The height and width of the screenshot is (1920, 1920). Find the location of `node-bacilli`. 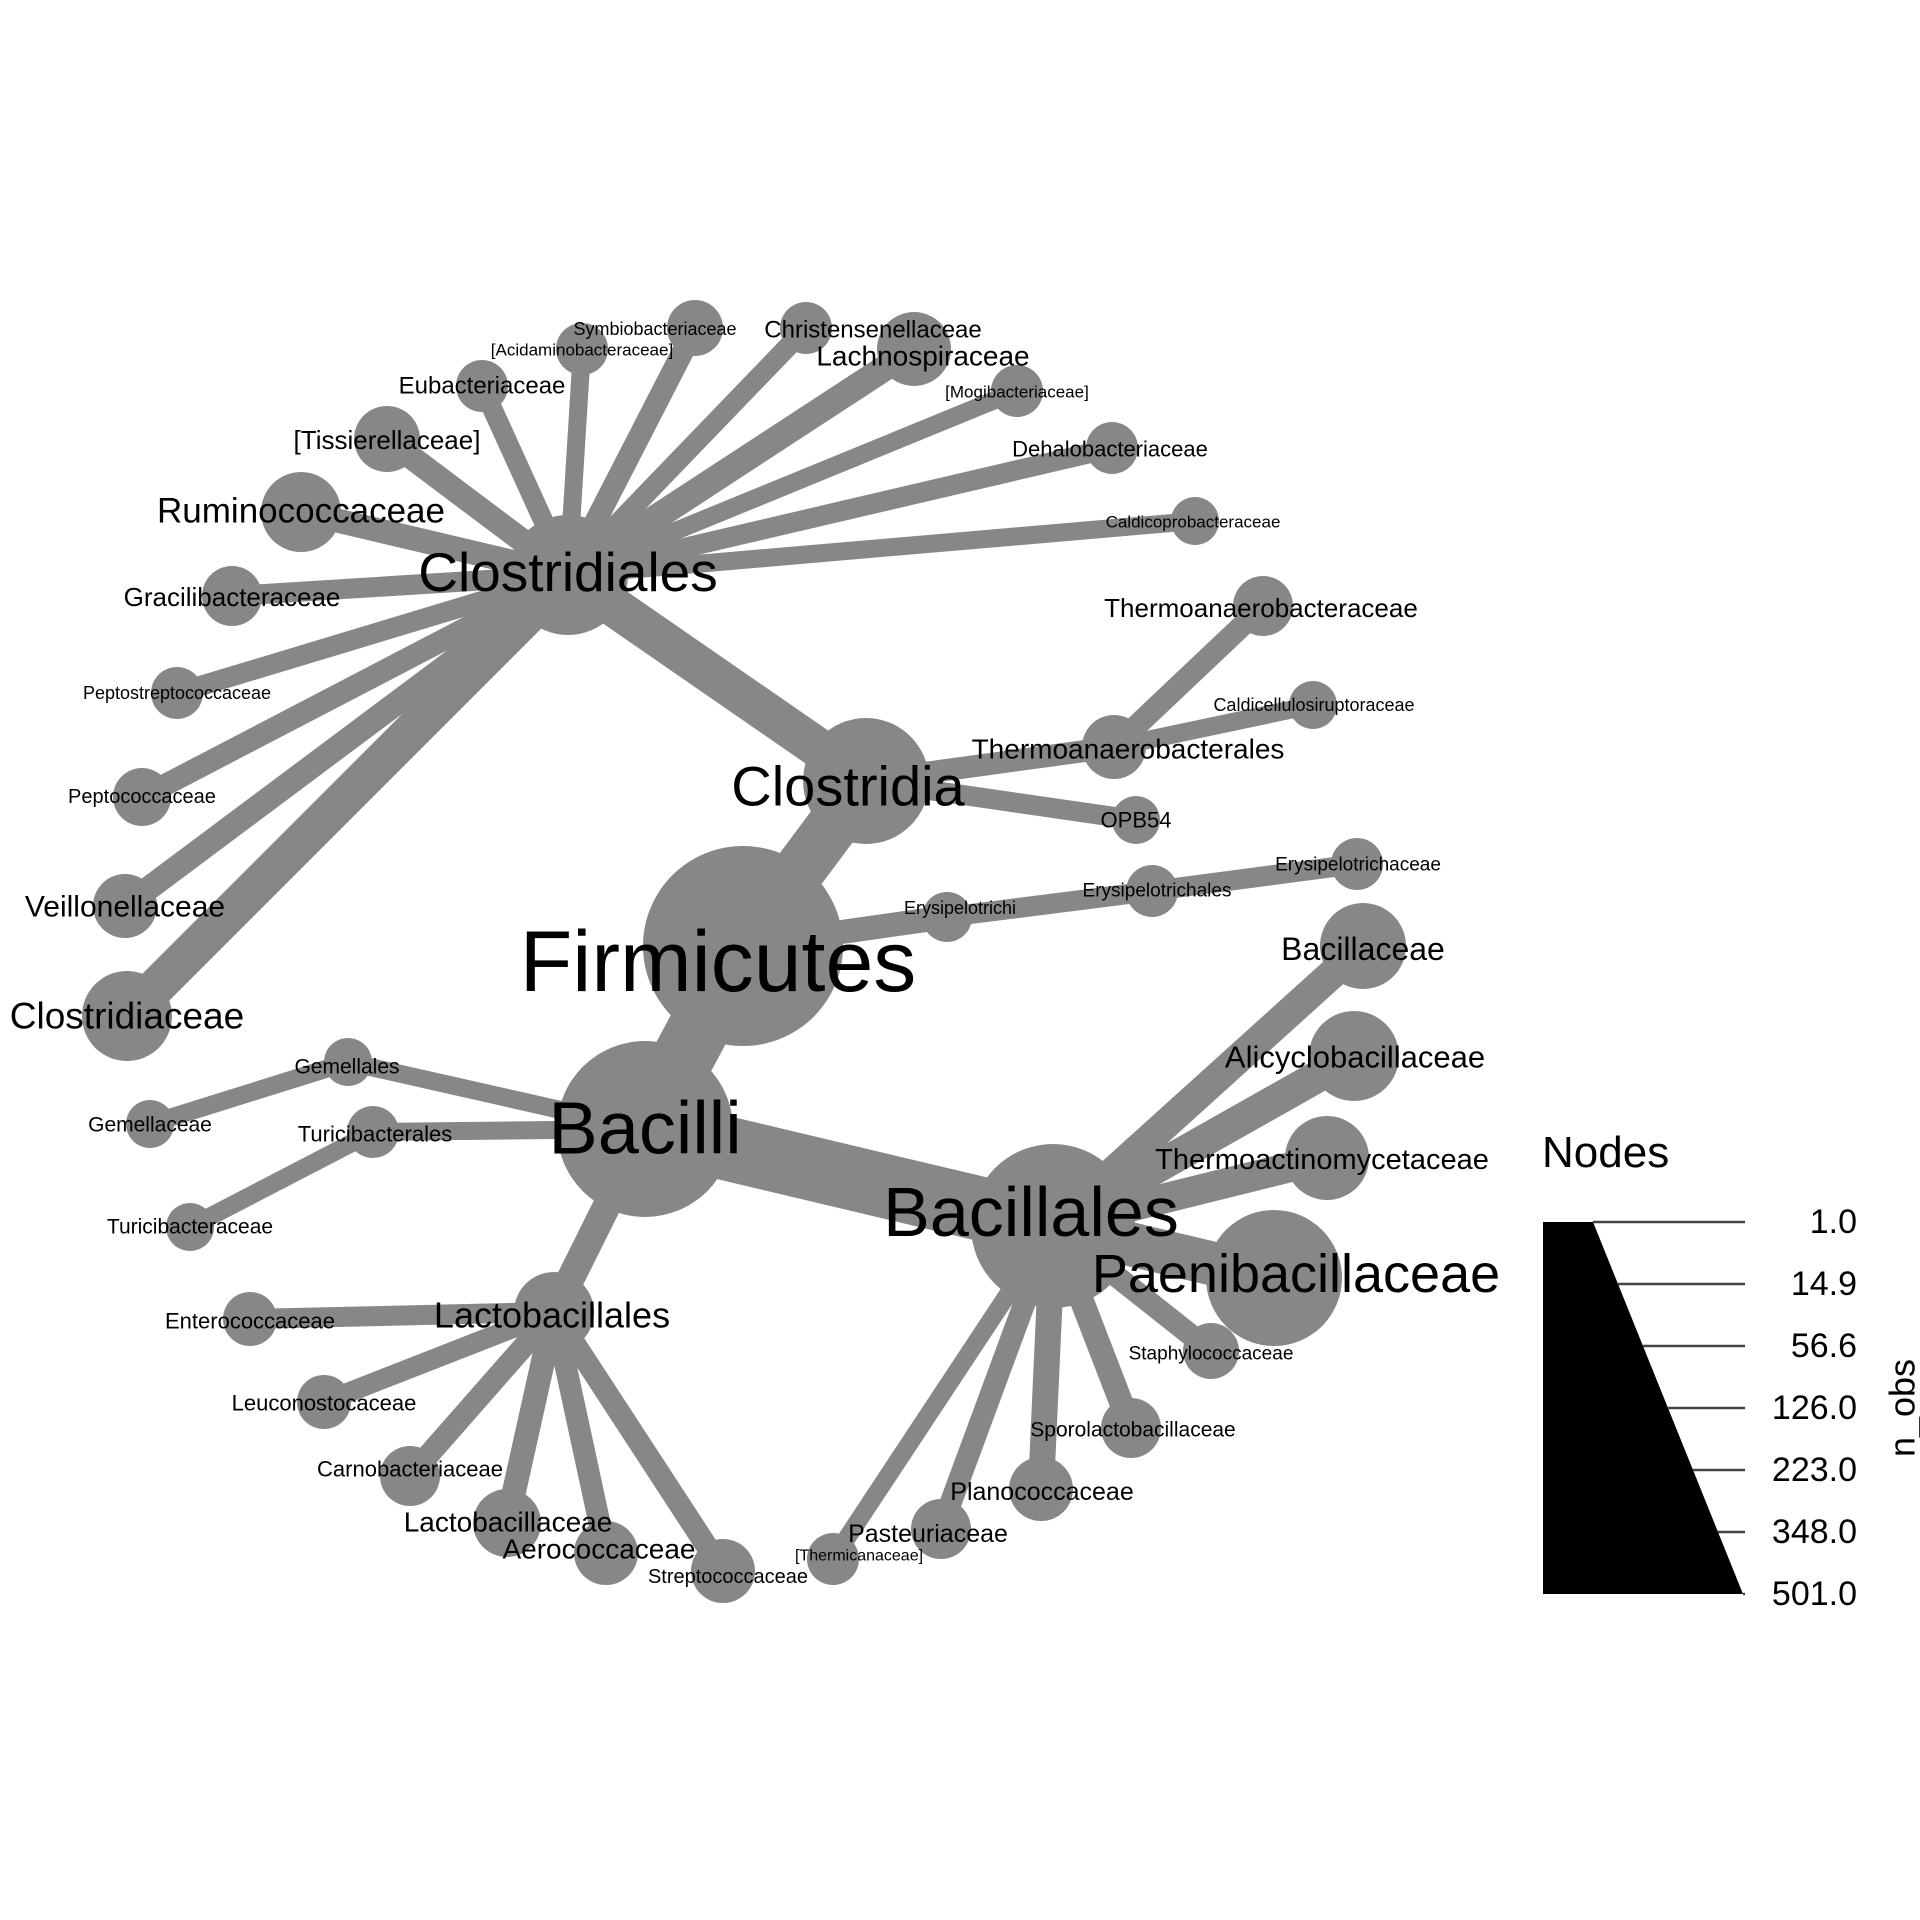

node-bacilli is located at coordinates (645, 1129).